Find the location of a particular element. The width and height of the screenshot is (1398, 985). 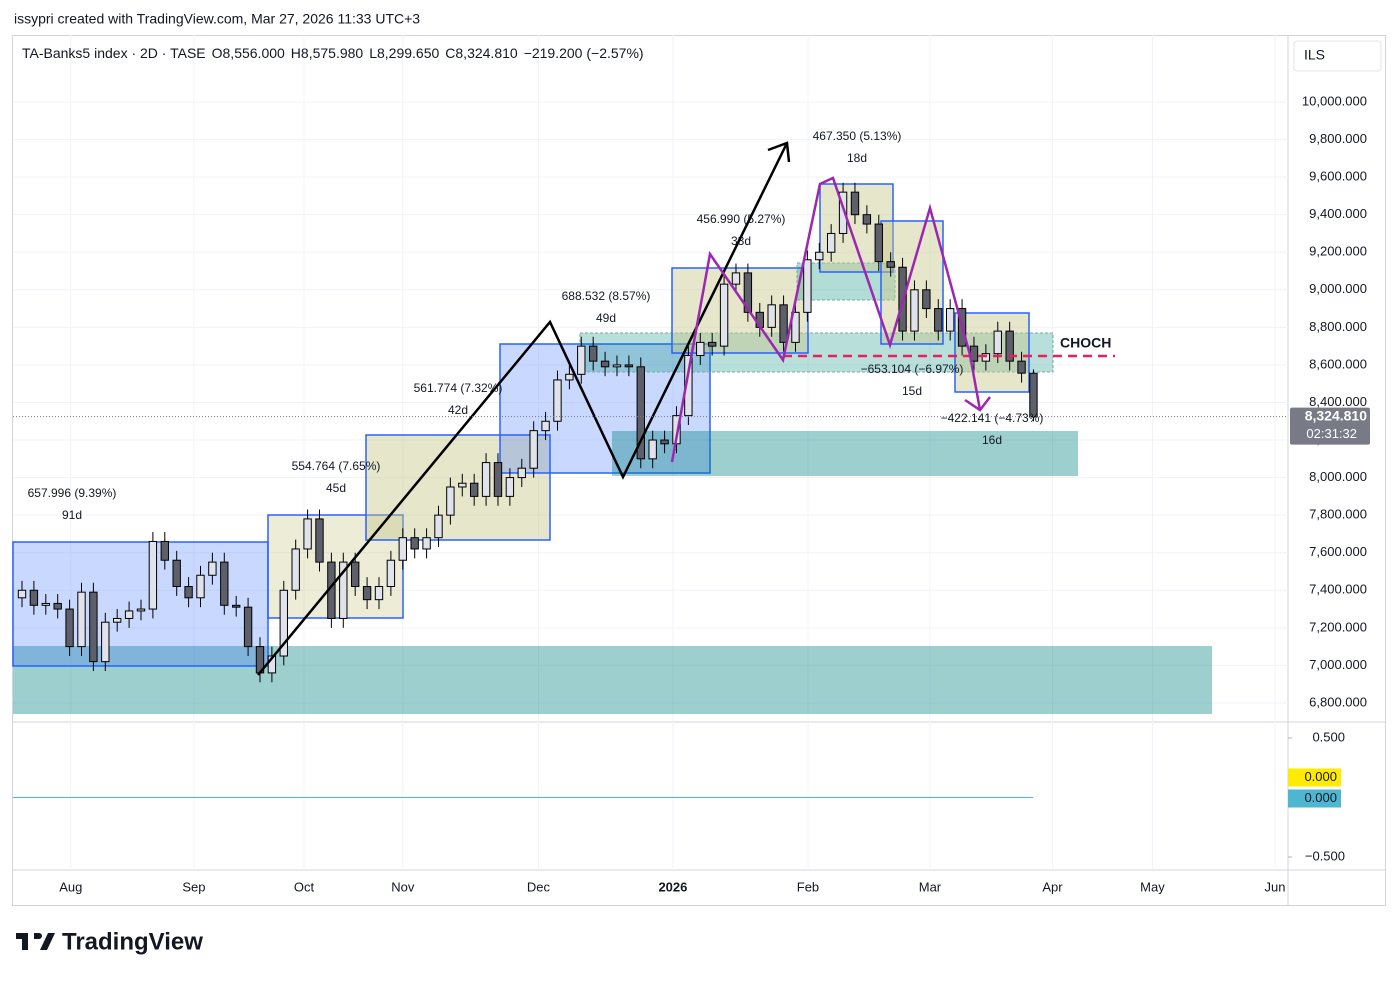

x-tick-label: 2026 is located at coordinates (672, 886).